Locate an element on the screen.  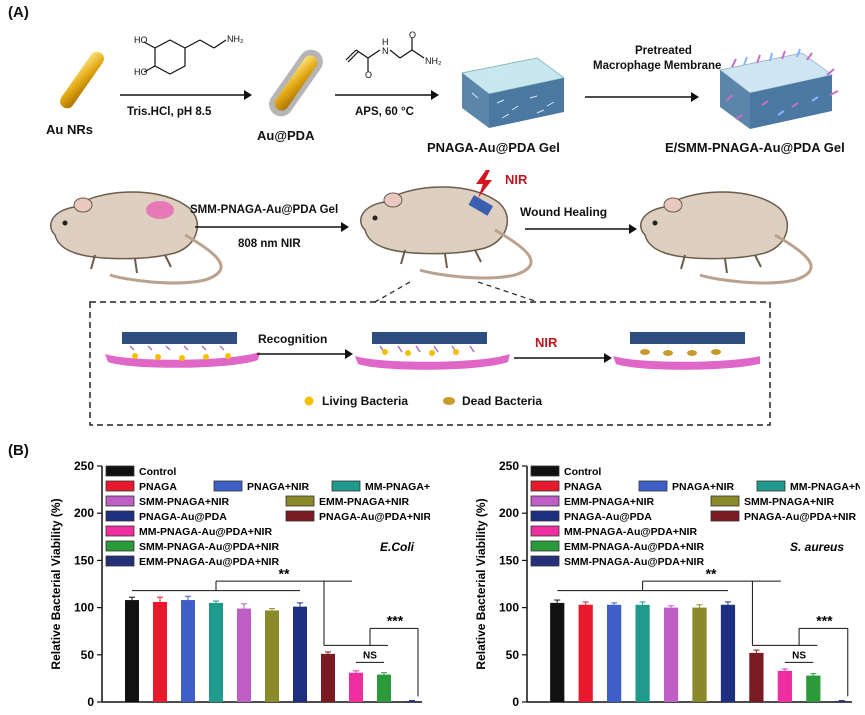
nir-bolt-icon is located at coordinates (484, 184).